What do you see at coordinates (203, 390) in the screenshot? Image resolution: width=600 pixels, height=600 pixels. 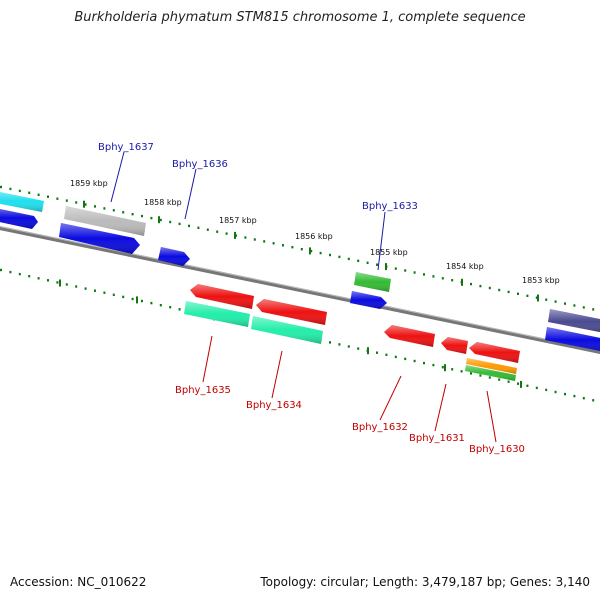 I see `gene-label: Bphy_1635` at bounding box center [203, 390].